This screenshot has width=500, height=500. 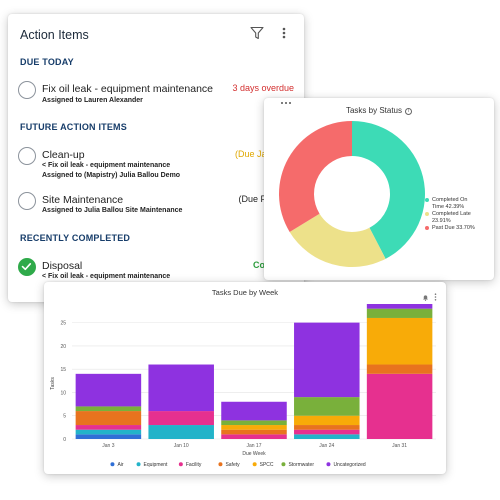 What do you see at coordinates (156, 465) in the screenshot?
I see `legend-item-equipment: Equipment` at bounding box center [156, 465].